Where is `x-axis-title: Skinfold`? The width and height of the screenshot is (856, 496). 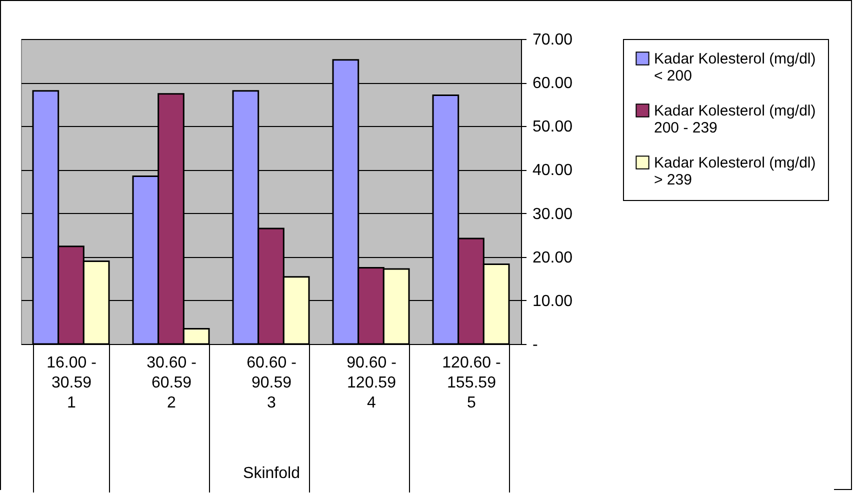 x-axis-title: Skinfold is located at coordinates (271, 473).